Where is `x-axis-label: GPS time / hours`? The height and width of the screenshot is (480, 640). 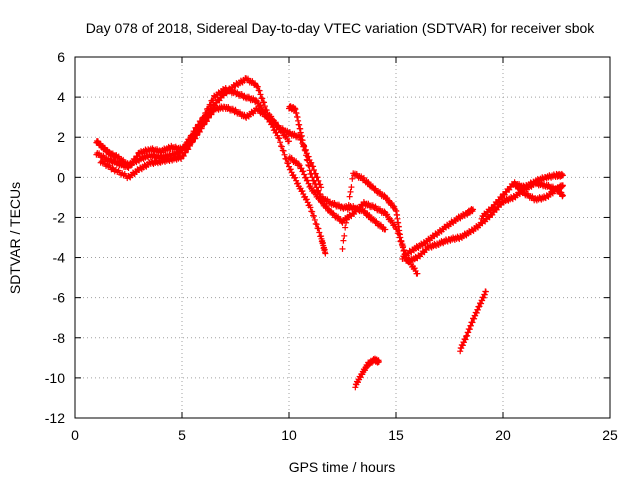
x-axis-label: GPS time / hours is located at coordinates (342, 467).